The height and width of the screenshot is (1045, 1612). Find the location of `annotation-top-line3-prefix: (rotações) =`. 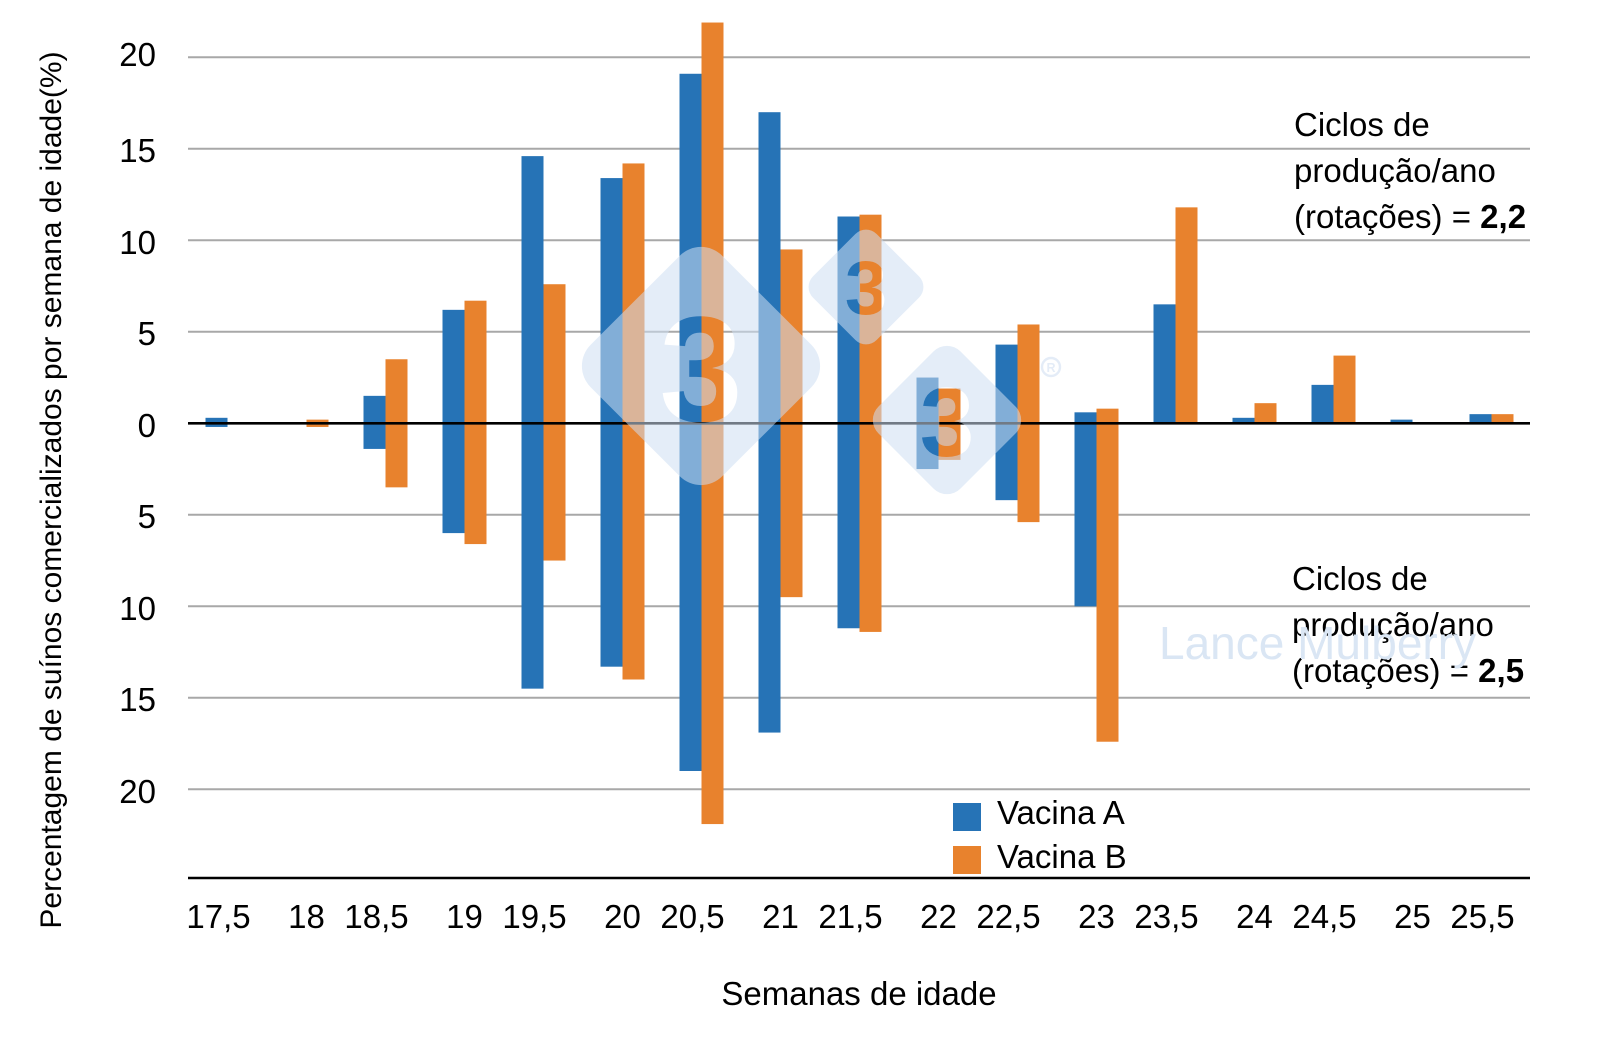

annotation-top-line3-prefix: (rotações) = is located at coordinates (1387, 216).